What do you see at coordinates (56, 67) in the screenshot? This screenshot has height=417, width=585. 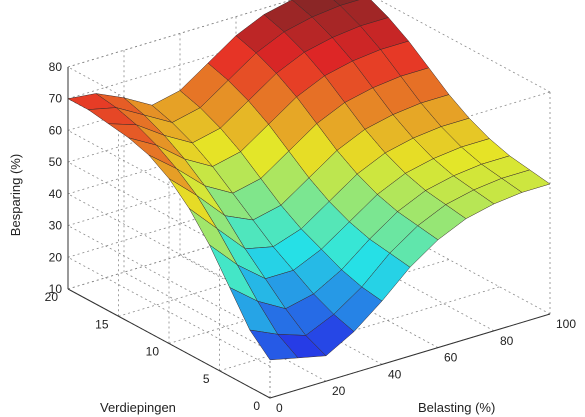 I see `z-tick-label: 80` at bounding box center [56, 67].